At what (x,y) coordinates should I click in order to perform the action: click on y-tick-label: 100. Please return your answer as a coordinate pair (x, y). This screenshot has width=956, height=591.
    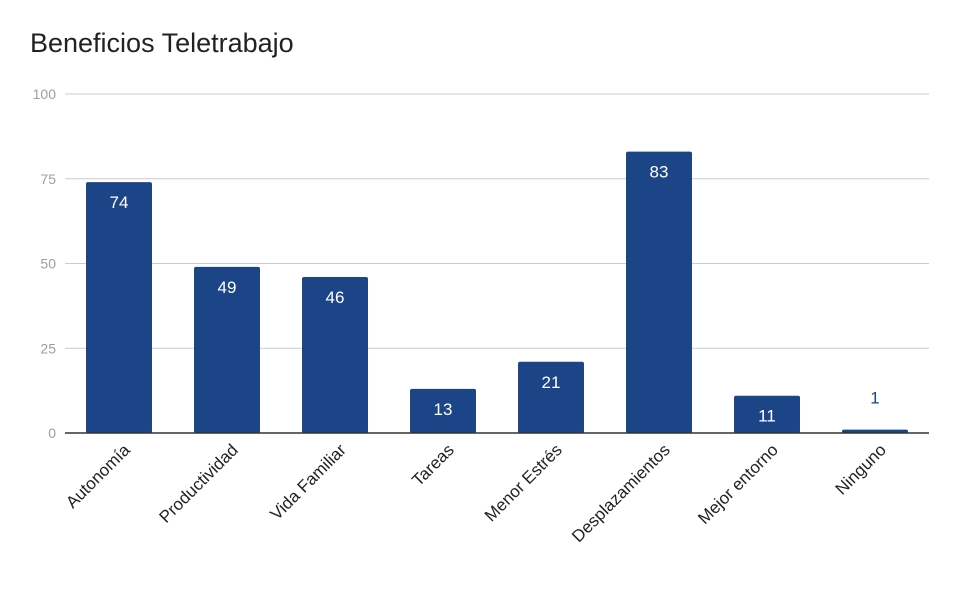
    Looking at the image, I should click on (45, 94).